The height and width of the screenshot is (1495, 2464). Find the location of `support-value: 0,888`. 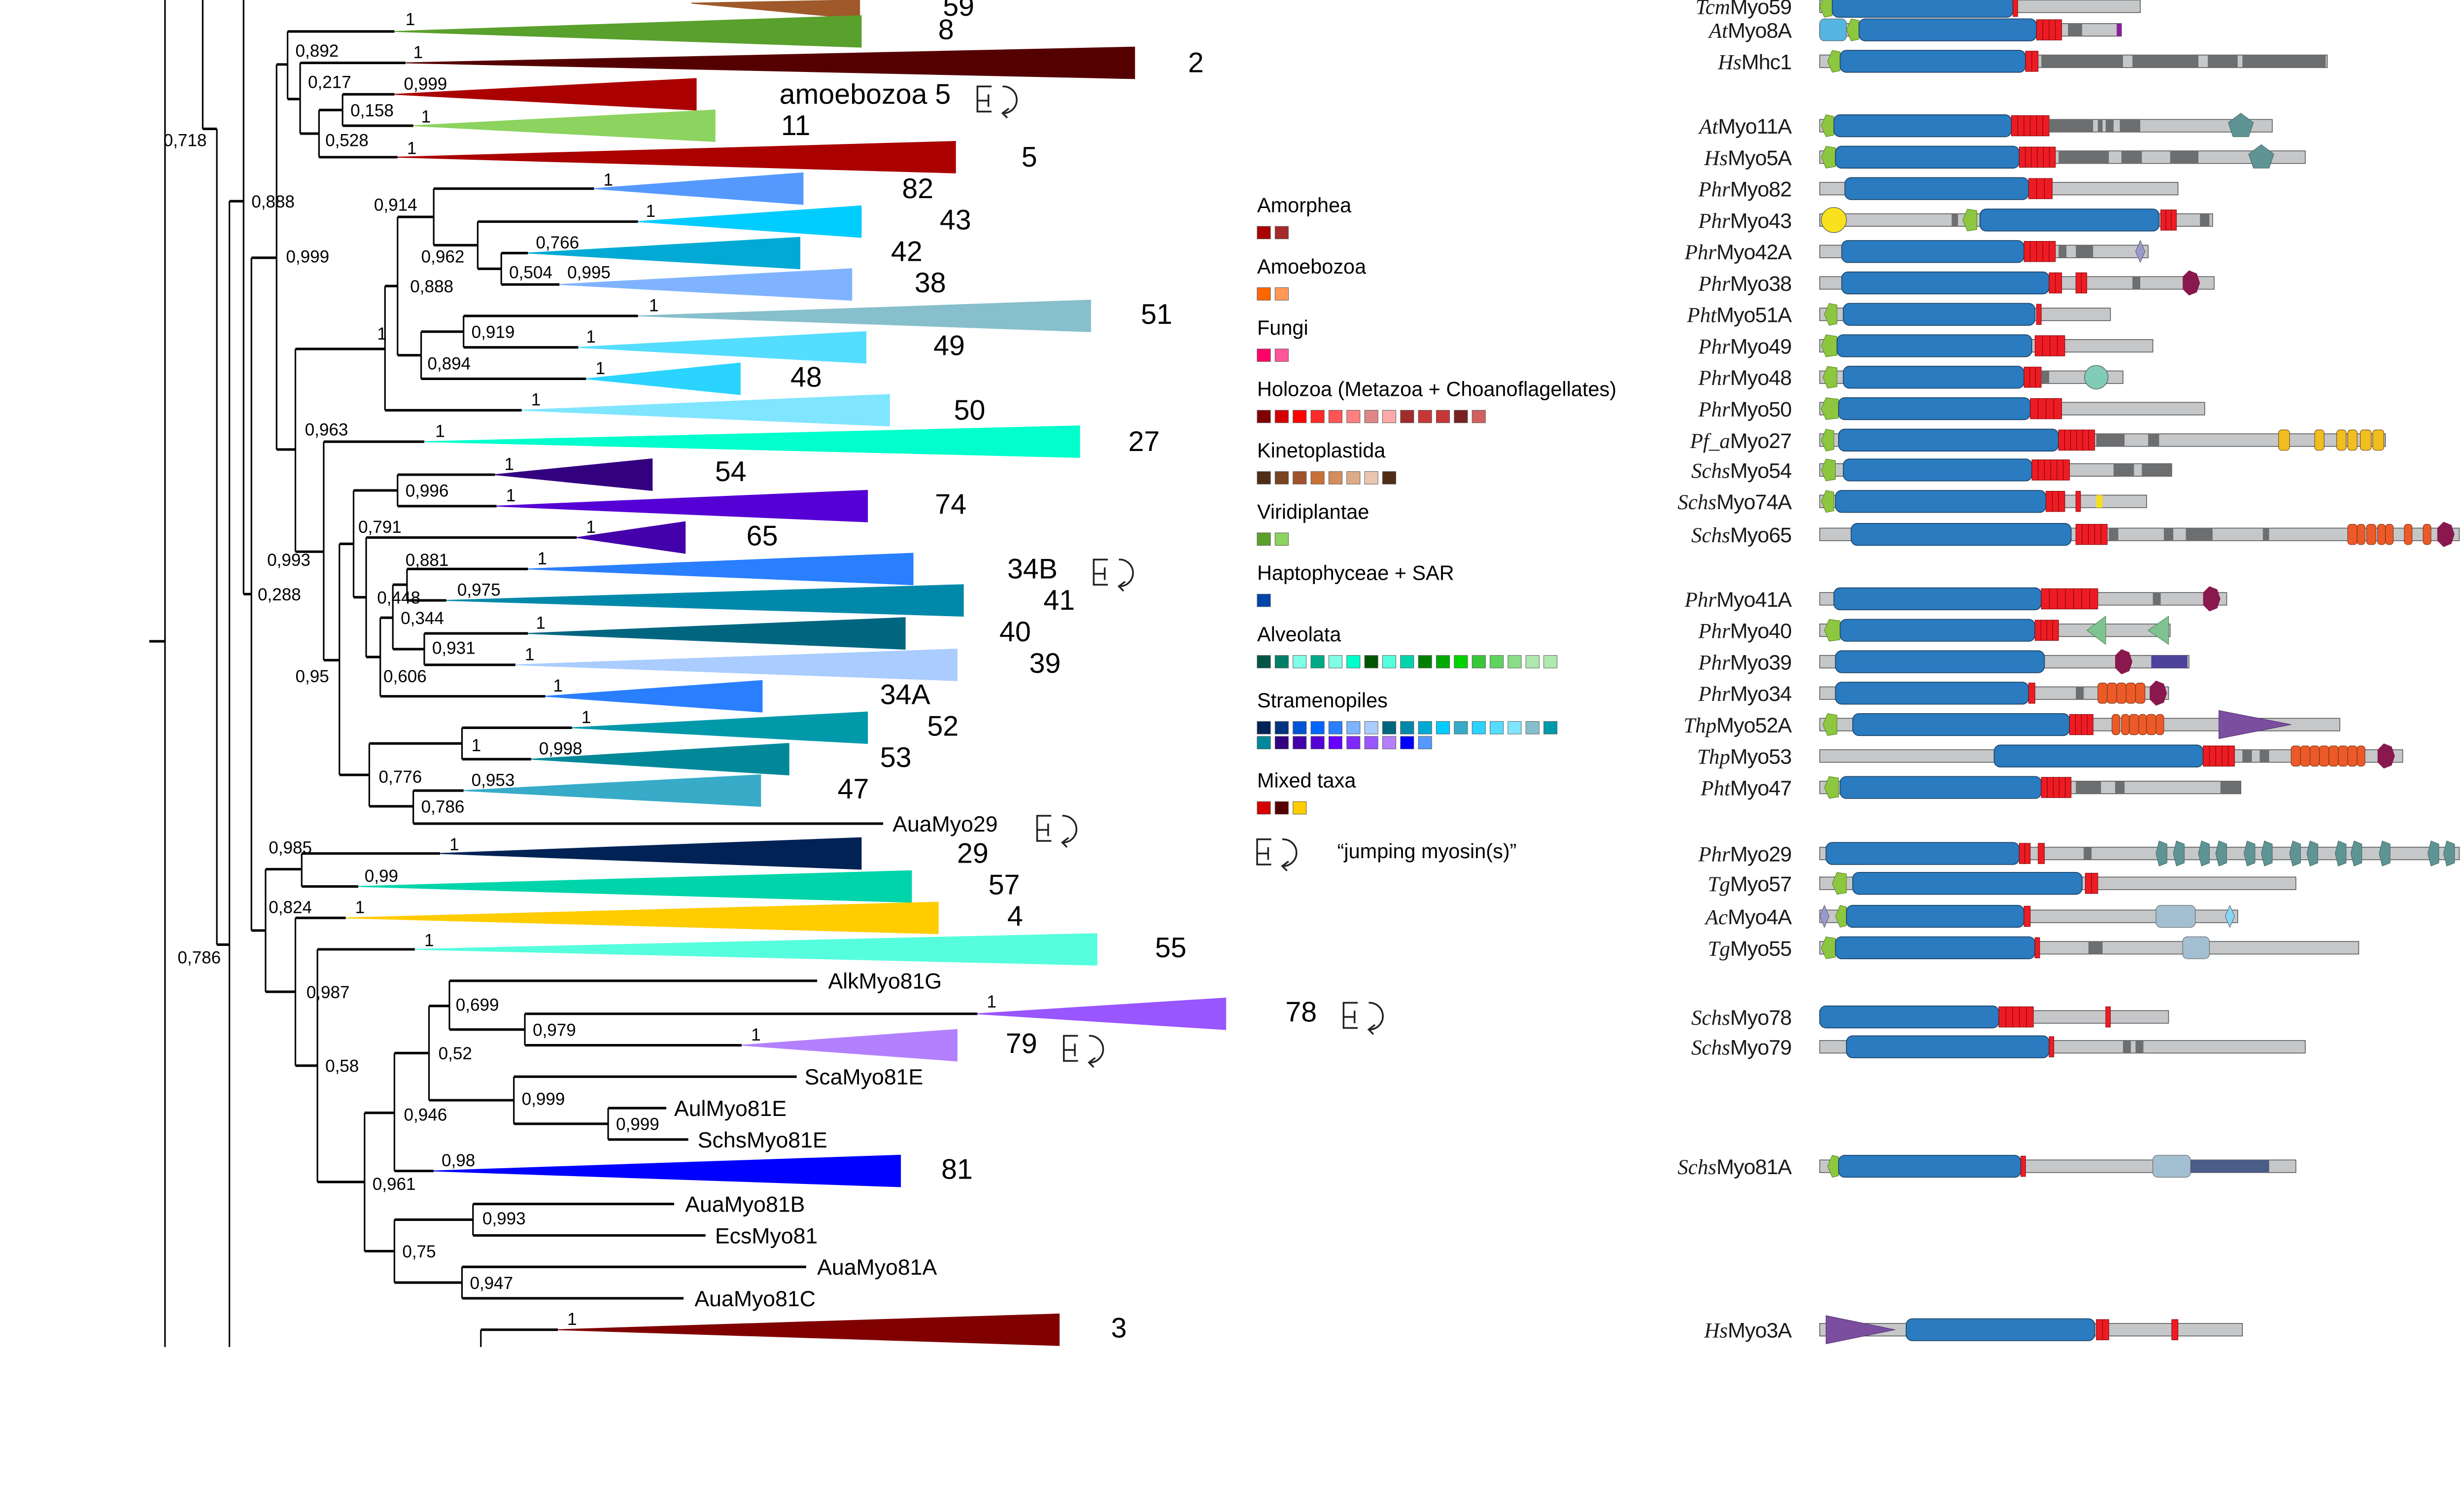

support-value: 0,888 is located at coordinates (431, 286).